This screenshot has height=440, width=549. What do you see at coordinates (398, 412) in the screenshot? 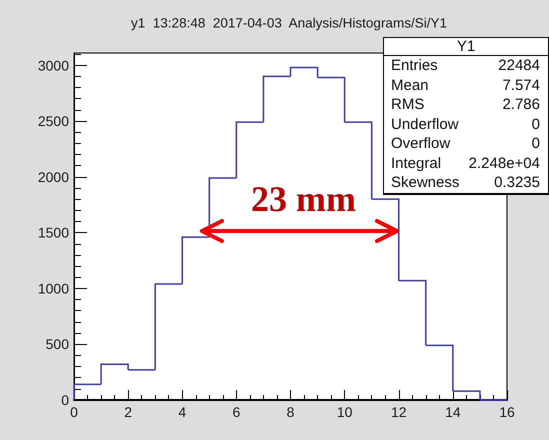
I see `x-tick-label: 12` at bounding box center [398, 412].